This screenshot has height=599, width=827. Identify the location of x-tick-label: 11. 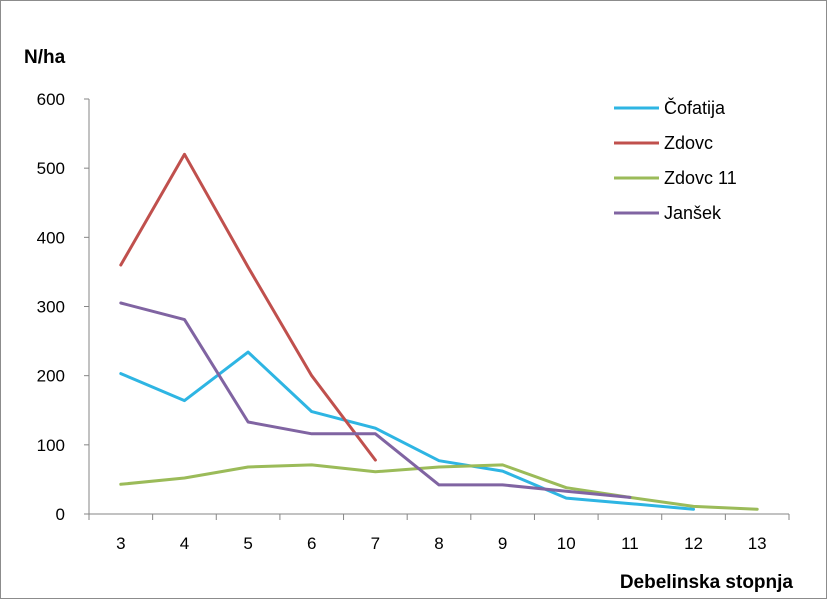
(630, 543).